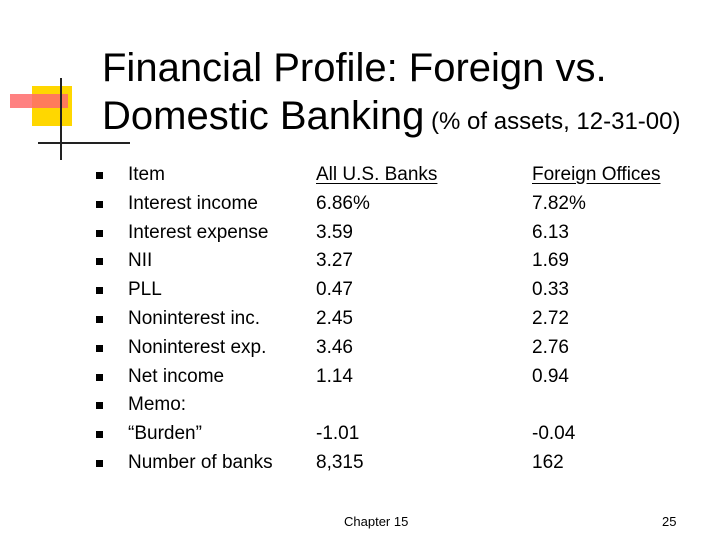 The image size is (720, 540). I want to click on row-label: Number of banks, so click(200, 462).